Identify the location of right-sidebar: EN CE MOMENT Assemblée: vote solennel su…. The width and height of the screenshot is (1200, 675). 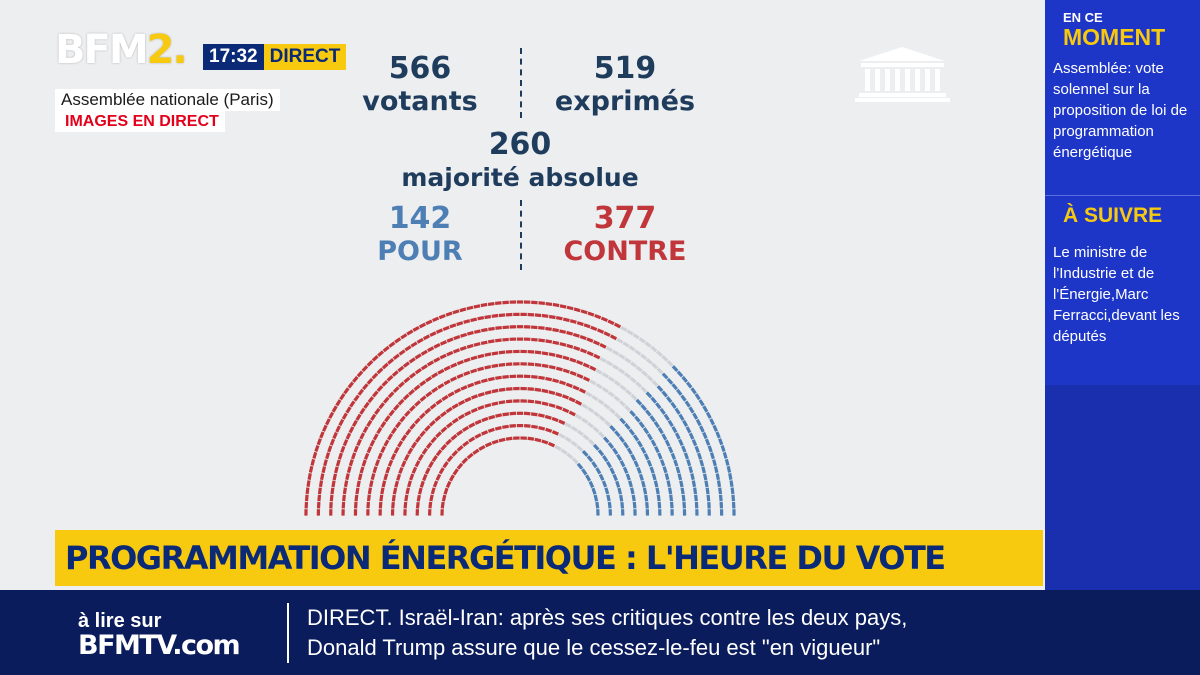
(1122, 295).